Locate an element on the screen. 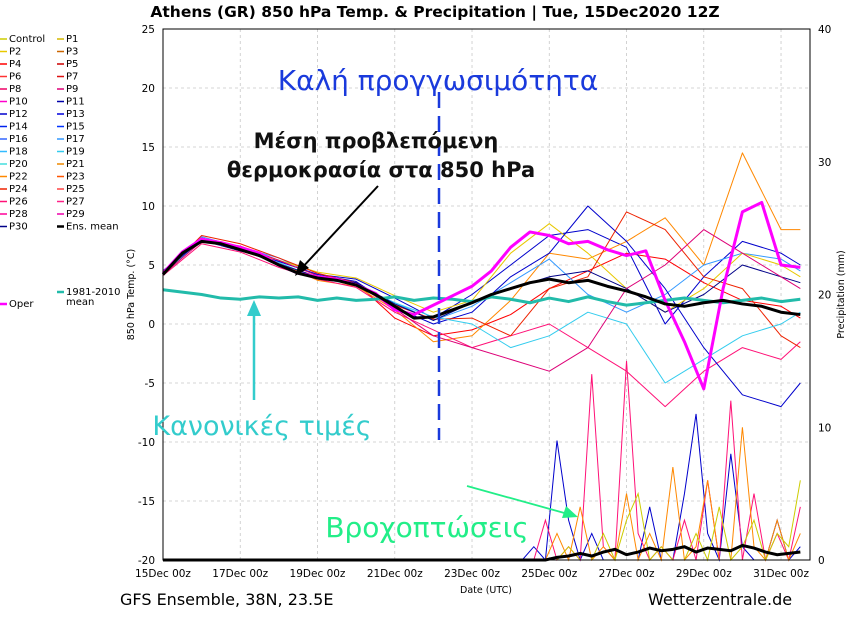  x-tick-label: 31Dec 00z is located at coordinates (781, 574).